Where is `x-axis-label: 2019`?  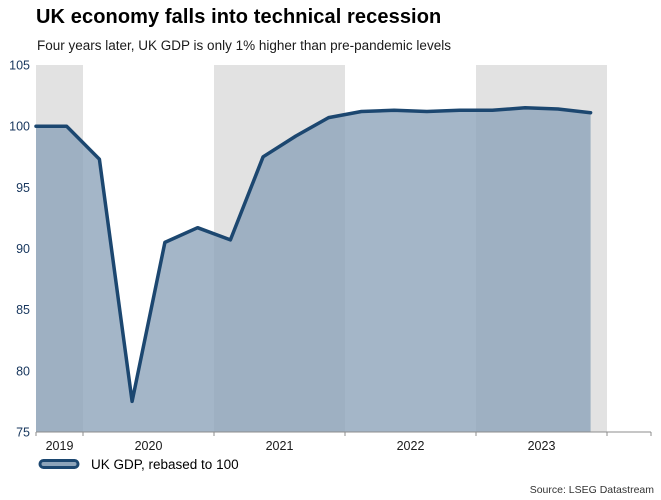
x-axis-label: 2019 is located at coordinates (60, 446).